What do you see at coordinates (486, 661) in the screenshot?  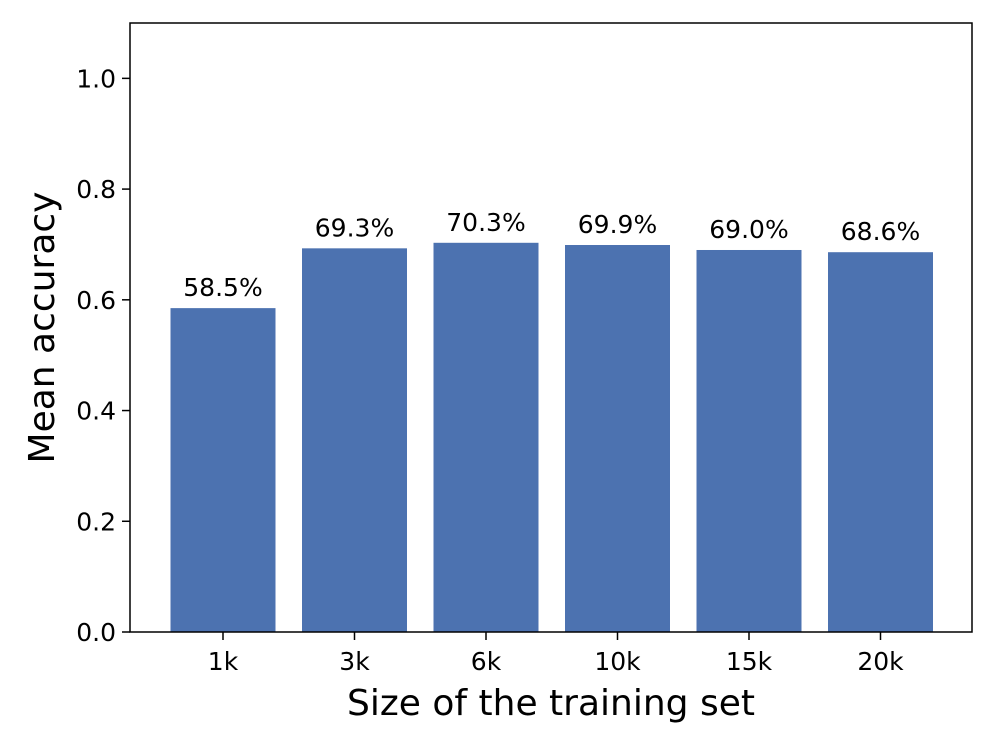 I see `x-tick-label: 6k` at bounding box center [486, 661].